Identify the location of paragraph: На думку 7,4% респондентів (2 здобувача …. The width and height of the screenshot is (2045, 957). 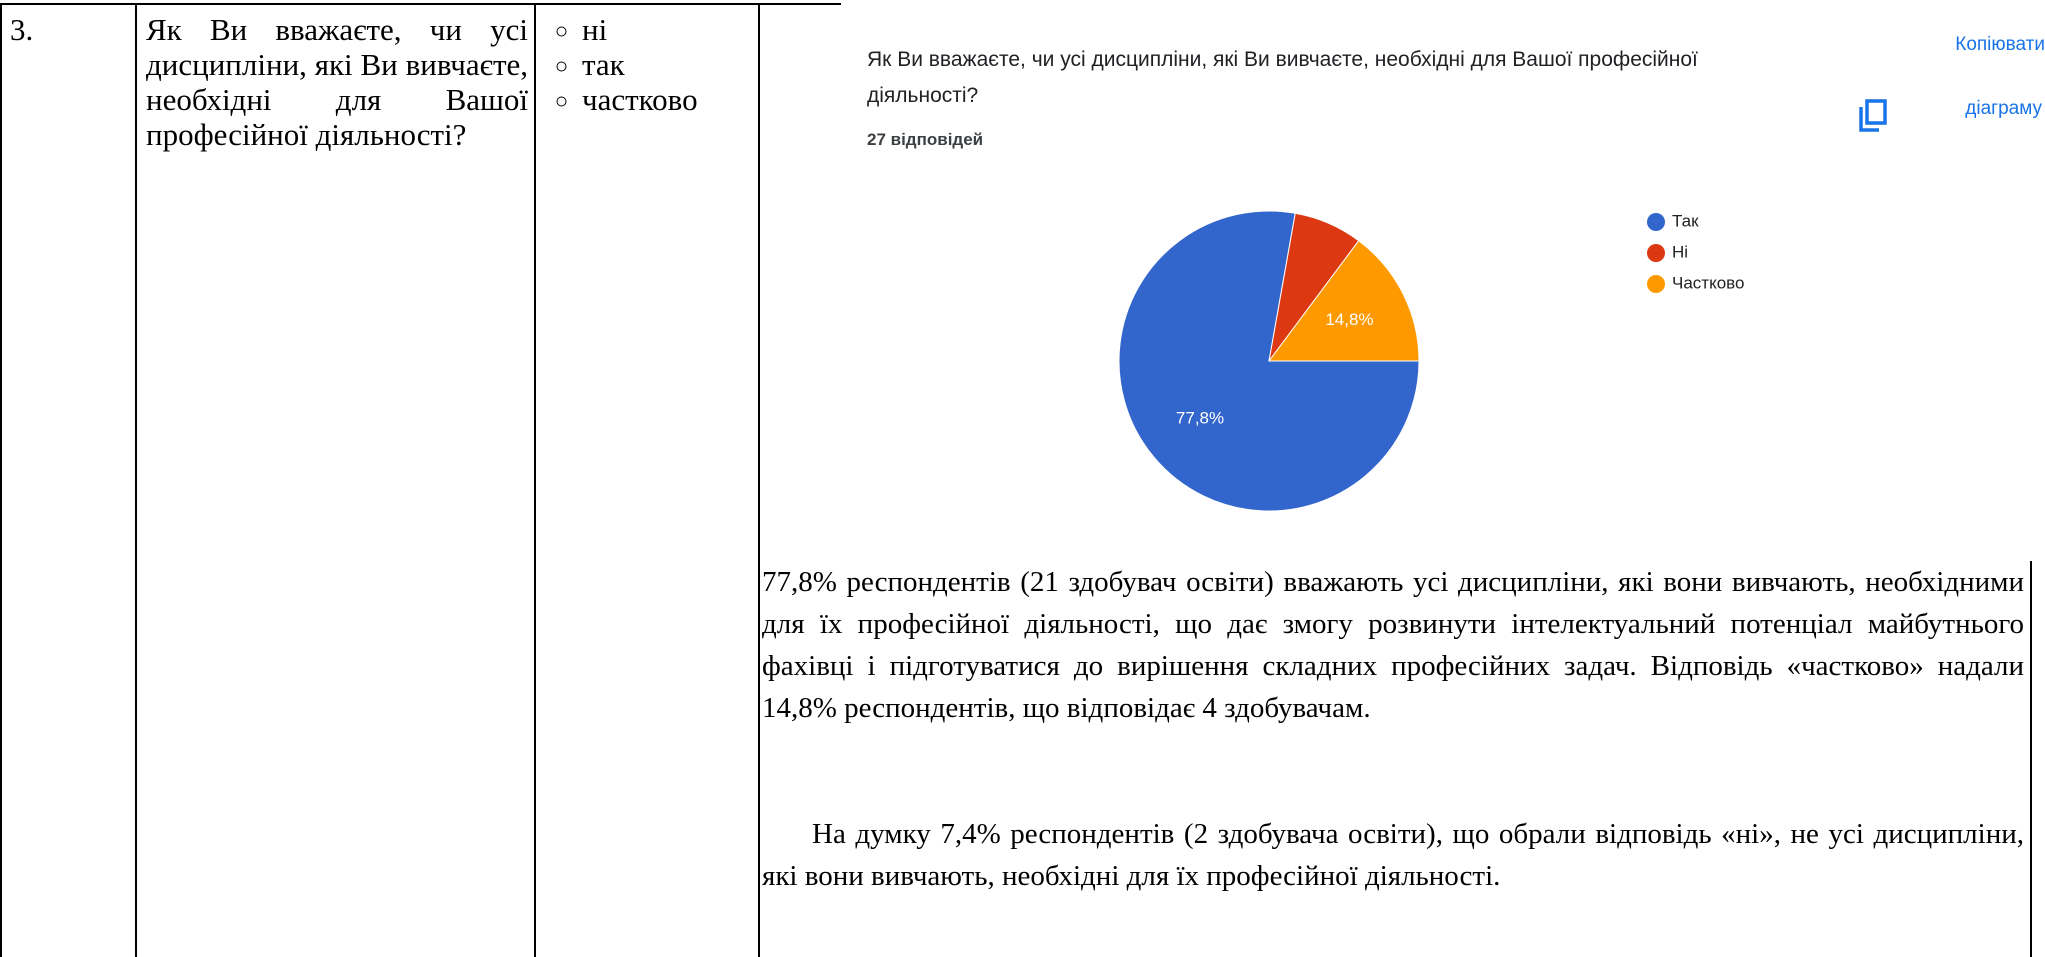
(1393, 855).